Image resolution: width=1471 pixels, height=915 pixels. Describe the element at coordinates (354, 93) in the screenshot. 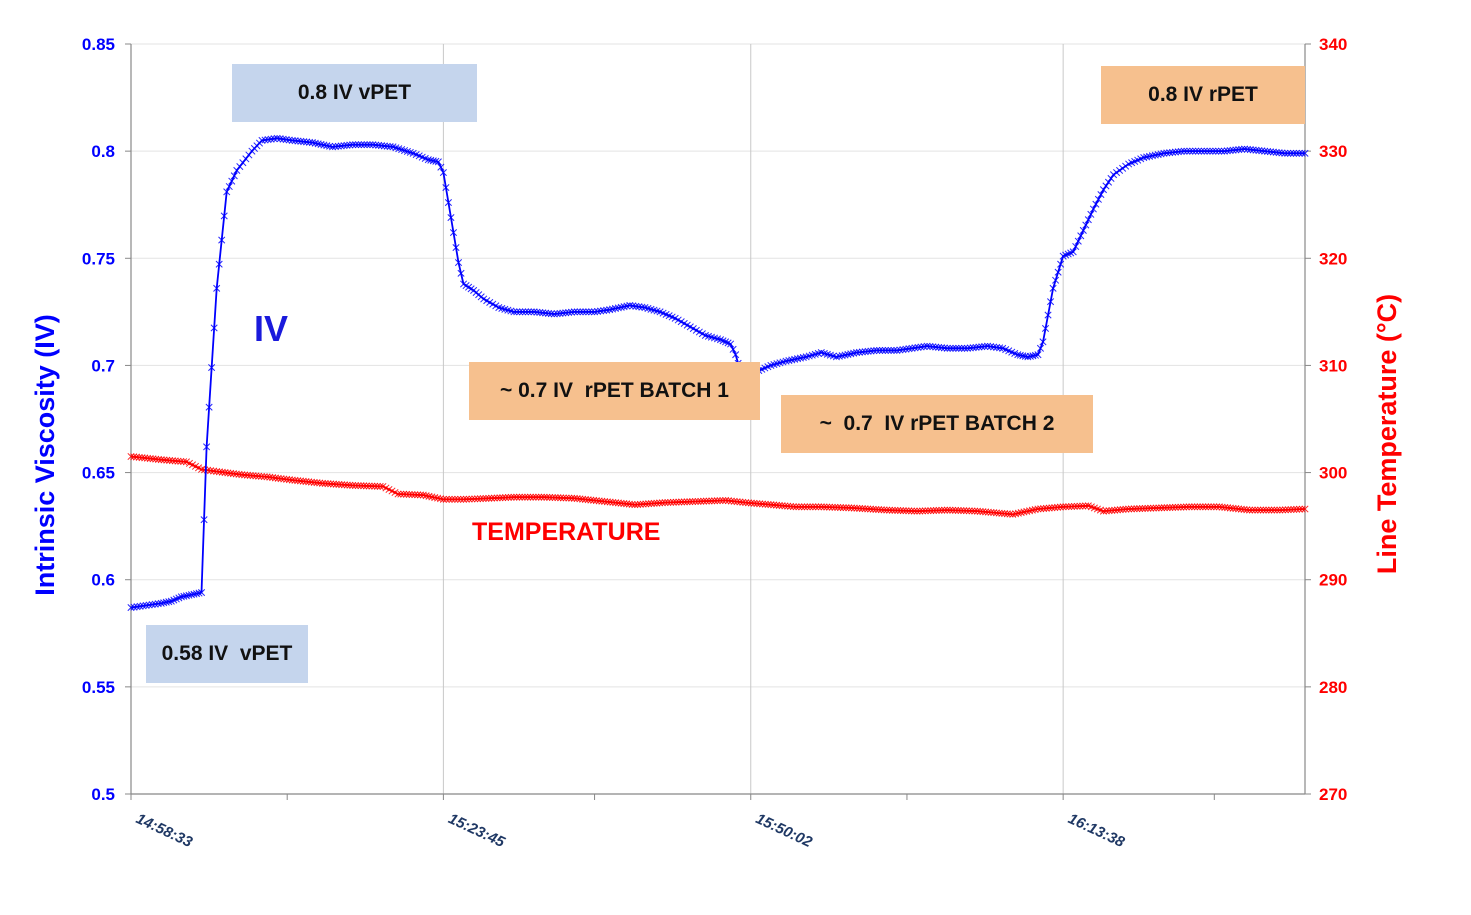

I see `annotation-08-vpet: 0.8 IV vPET` at that location.